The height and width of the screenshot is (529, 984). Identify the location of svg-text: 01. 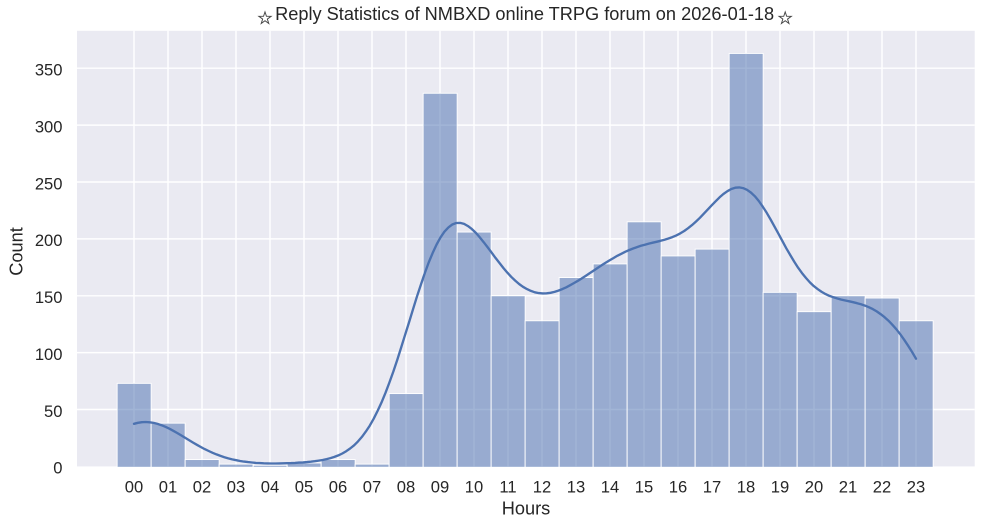
(168, 487).